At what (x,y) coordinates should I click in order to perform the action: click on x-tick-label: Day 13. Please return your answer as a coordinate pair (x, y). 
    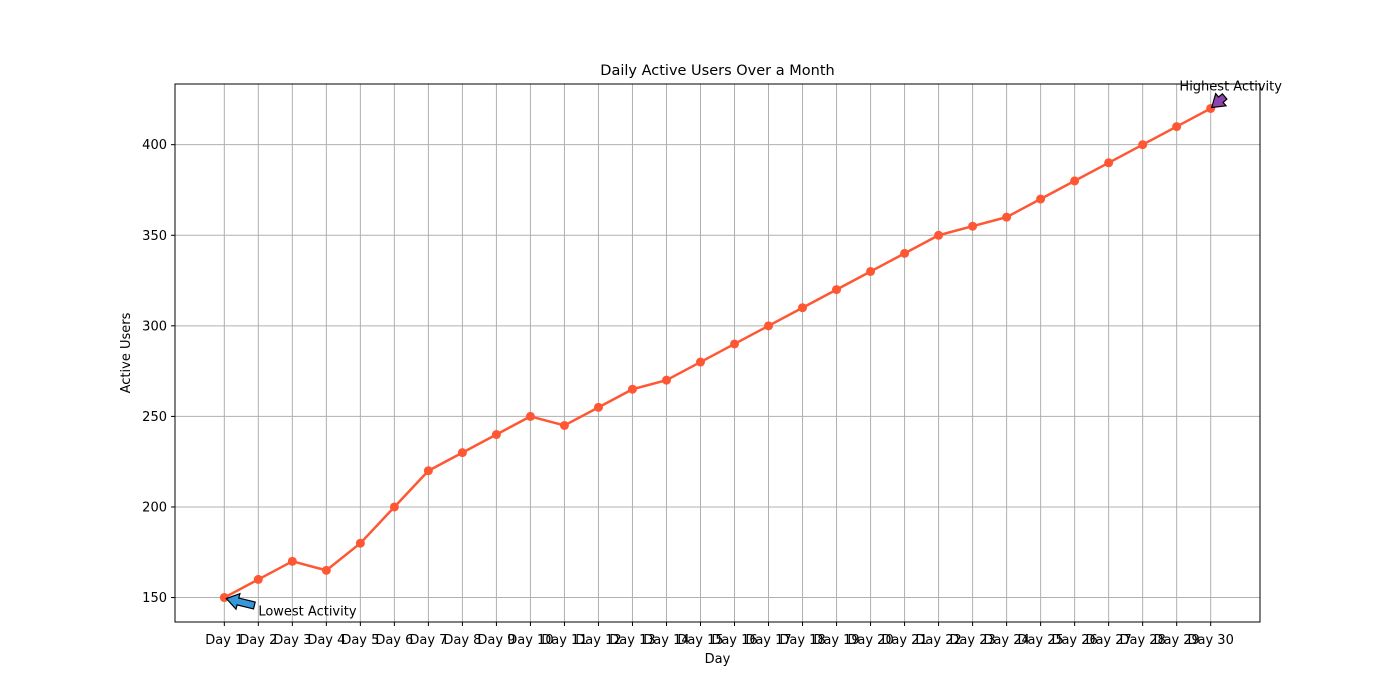
    Looking at the image, I should click on (632, 640).